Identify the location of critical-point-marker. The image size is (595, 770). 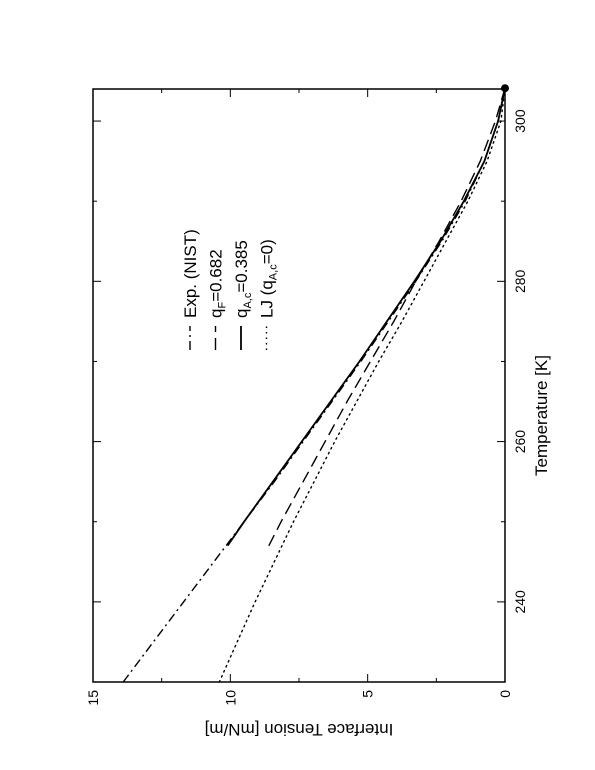
(505, 88).